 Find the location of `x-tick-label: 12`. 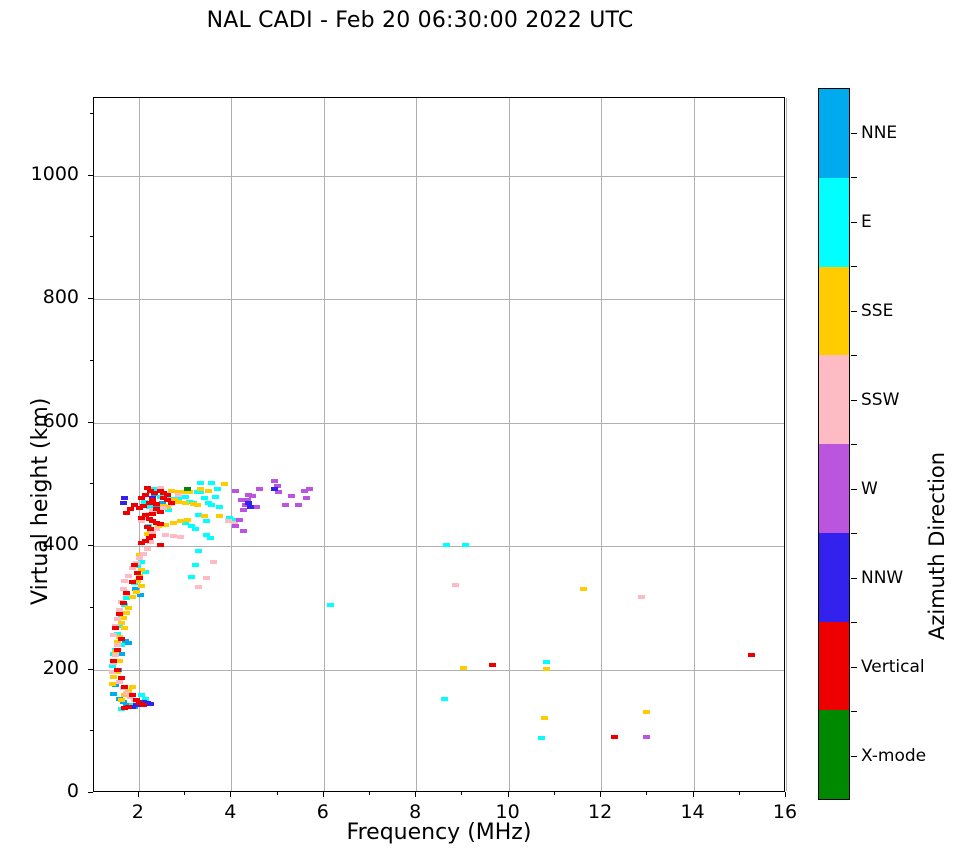

x-tick-label: 12 is located at coordinates (600, 812).